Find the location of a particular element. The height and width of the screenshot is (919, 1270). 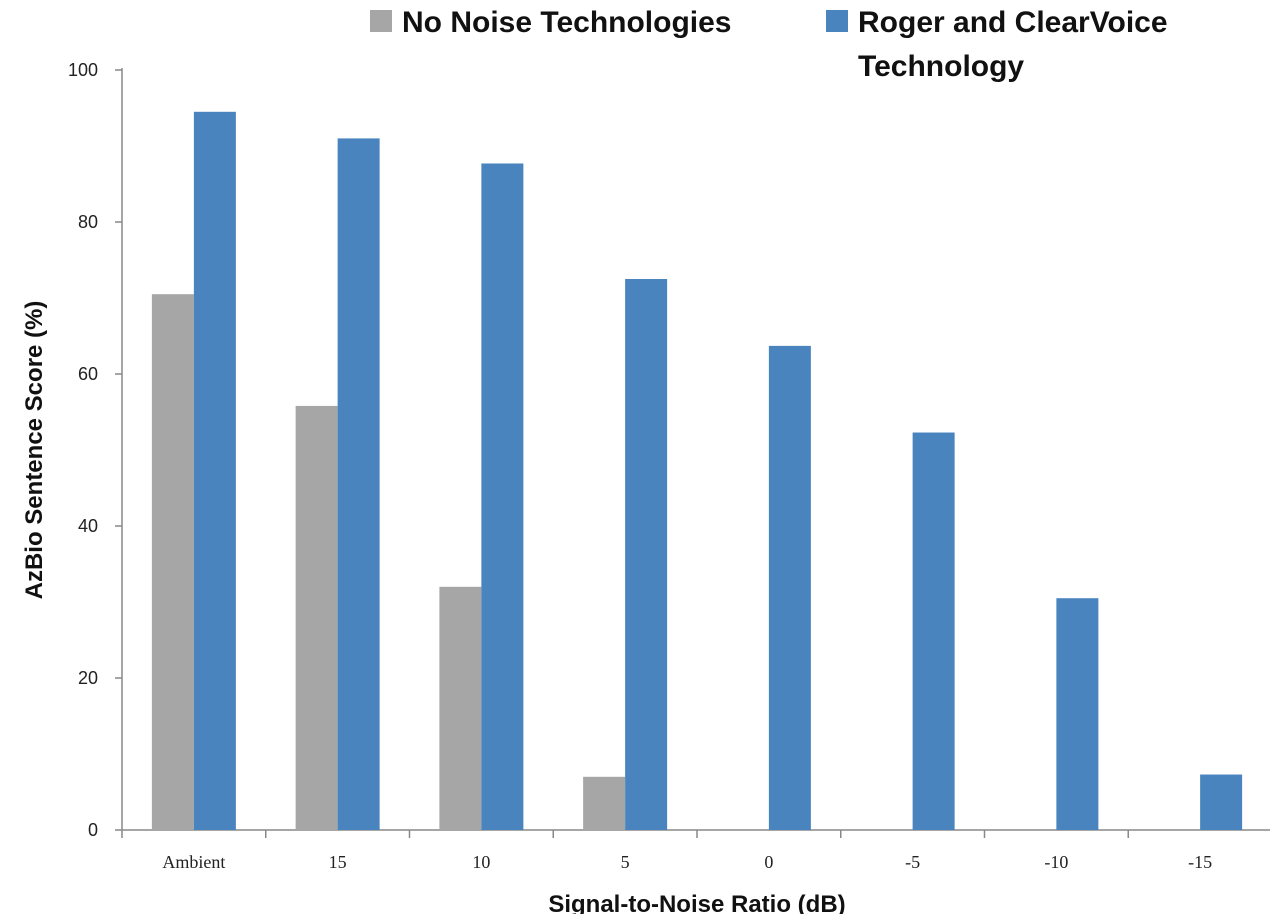

x-tick-label: 10 is located at coordinates (481, 862).